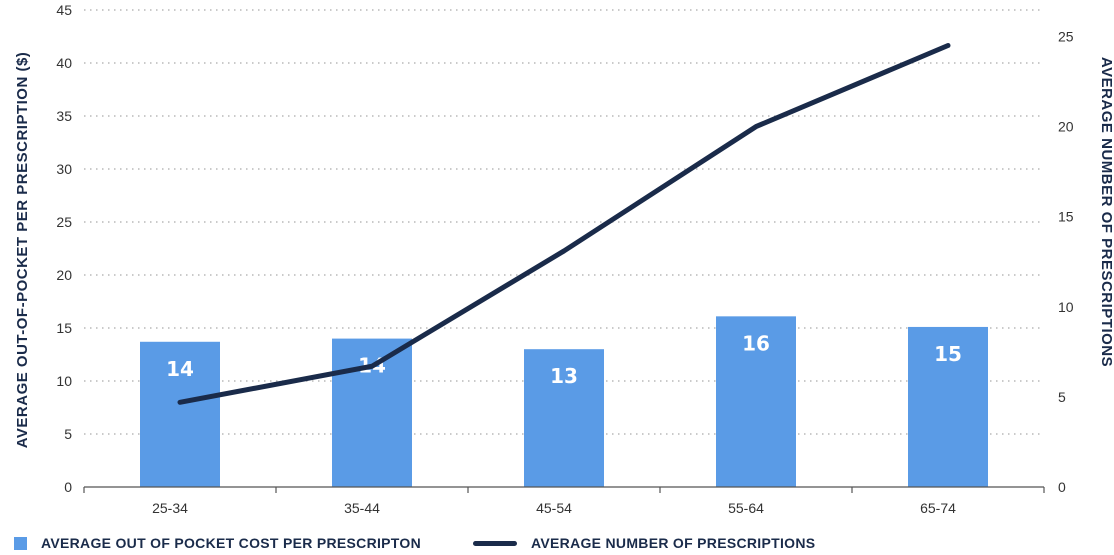 This screenshot has width=1114, height=555. Describe the element at coordinates (64, 222) in the screenshot. I see `left-tick-label: 25` at that location.